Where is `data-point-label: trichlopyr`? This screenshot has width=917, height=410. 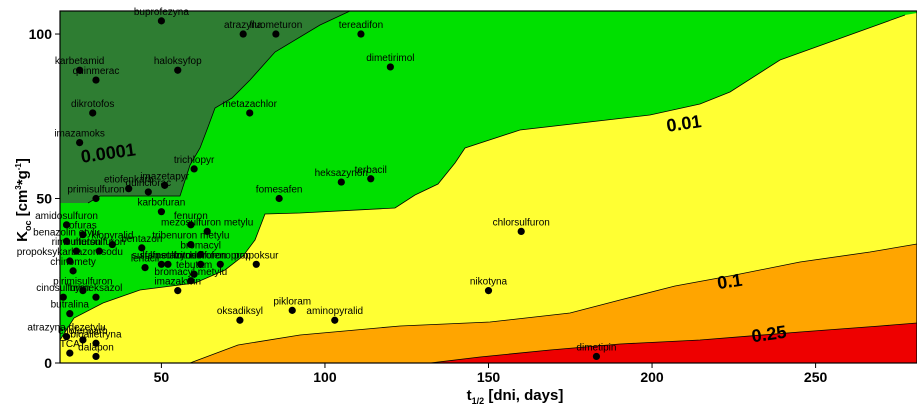 data-point-label: trichlopyr is located at coordinates (194, 160).